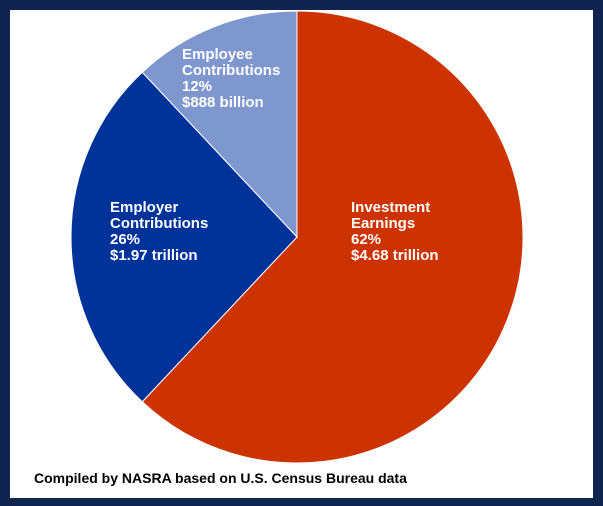 This screenshot has height=506, width=603. I want to click on slice-label-line: Employee, so click(217, 54).